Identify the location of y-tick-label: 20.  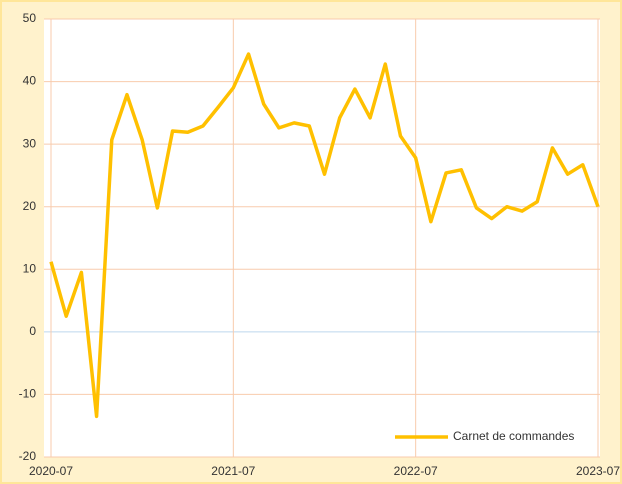
(30, 206).